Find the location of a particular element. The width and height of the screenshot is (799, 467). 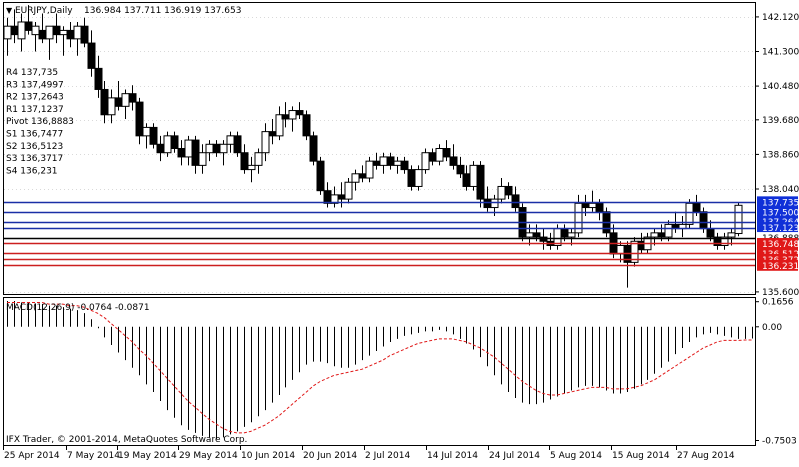

macd-tick-label: -0.7503 is located at coordinates (779, 441).